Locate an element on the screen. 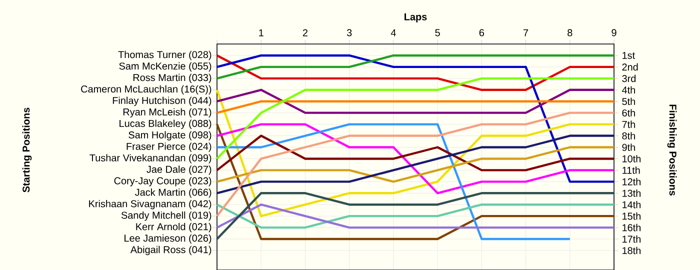 The width and height of the screenshot is (700, 270). y-tick-label: 15th is located at coordinates (631, 216).